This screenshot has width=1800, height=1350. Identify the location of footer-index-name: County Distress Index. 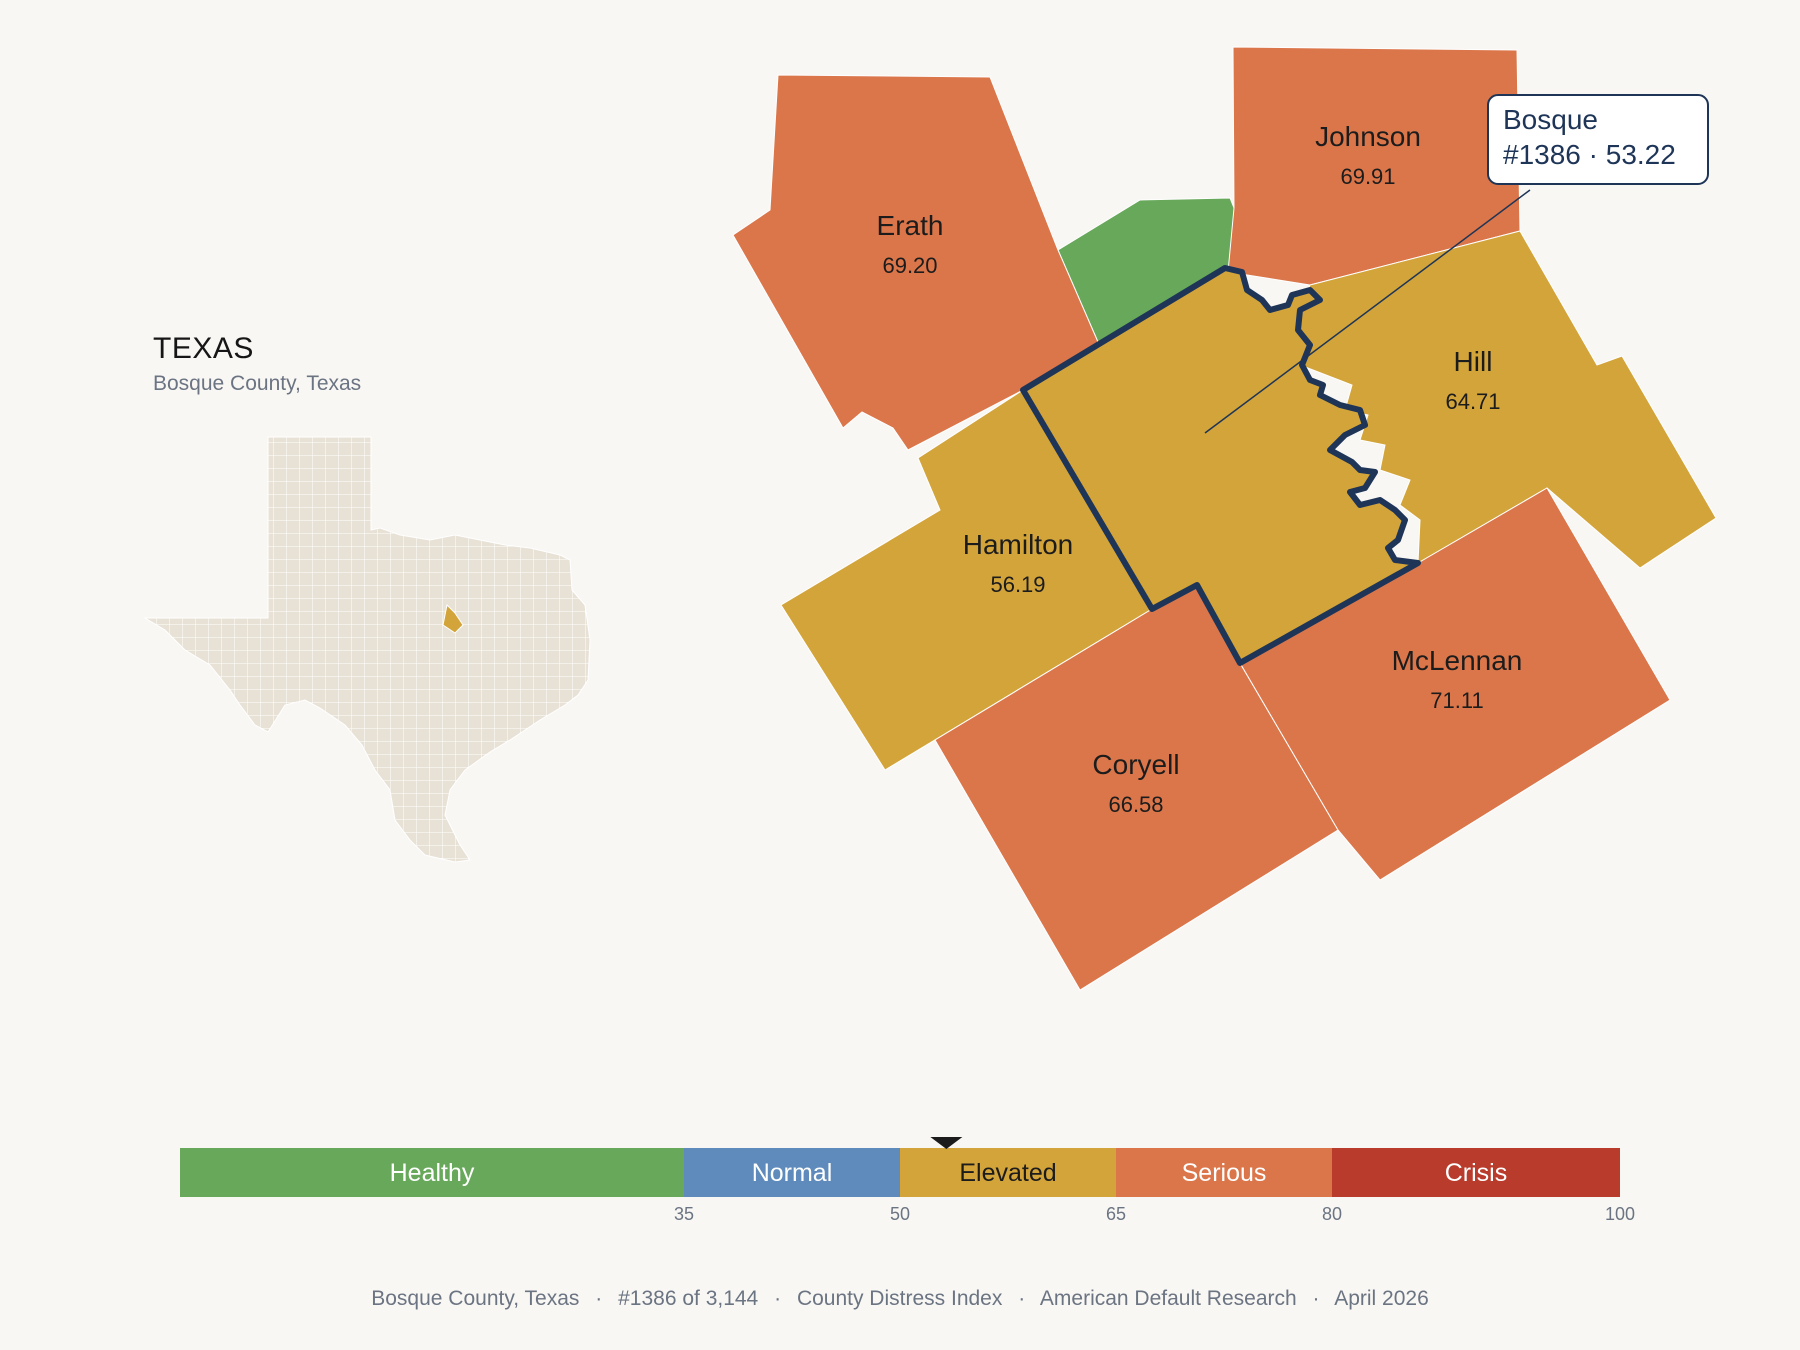
(899, 1298).